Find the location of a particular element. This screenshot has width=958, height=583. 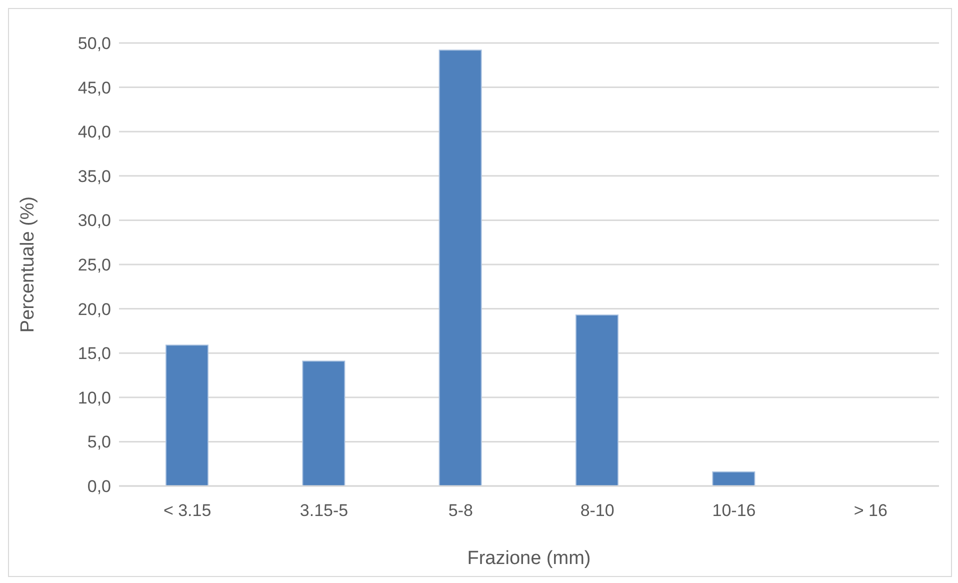

x-tick-label: 5-8 is located at coordinates (460, 510).